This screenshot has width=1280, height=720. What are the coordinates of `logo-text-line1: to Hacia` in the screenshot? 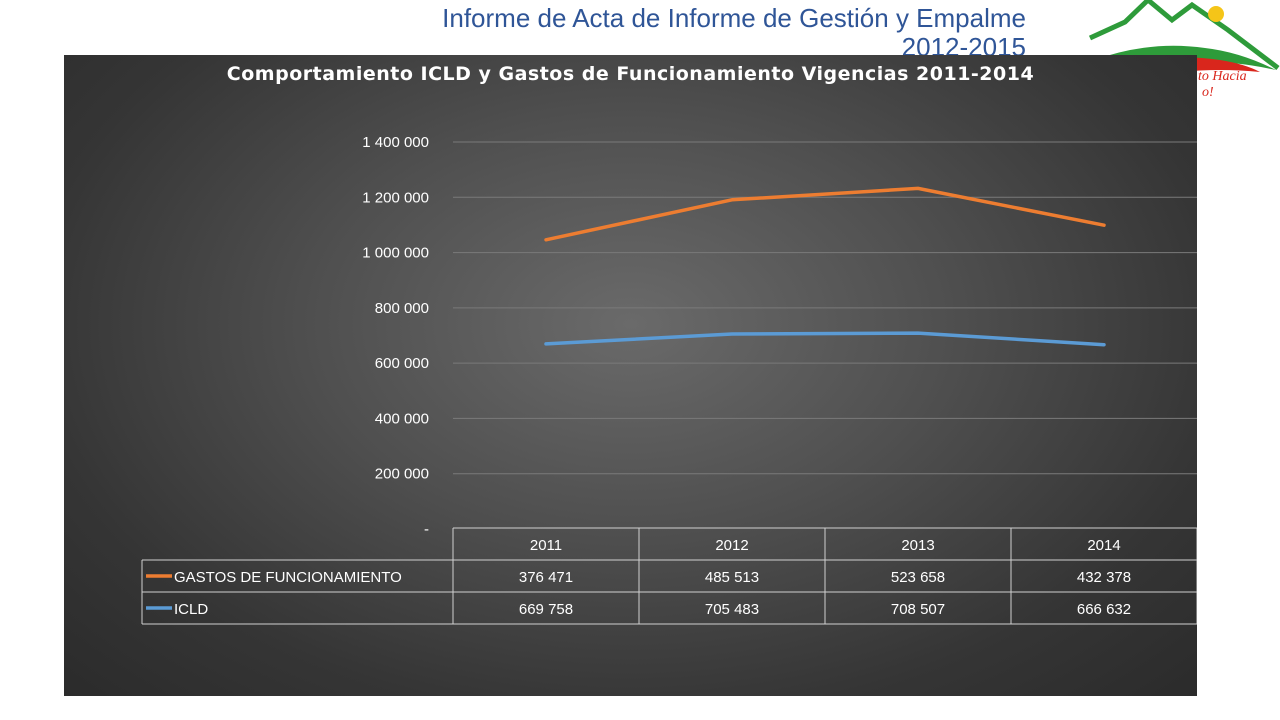 It's located at (1222, 76).